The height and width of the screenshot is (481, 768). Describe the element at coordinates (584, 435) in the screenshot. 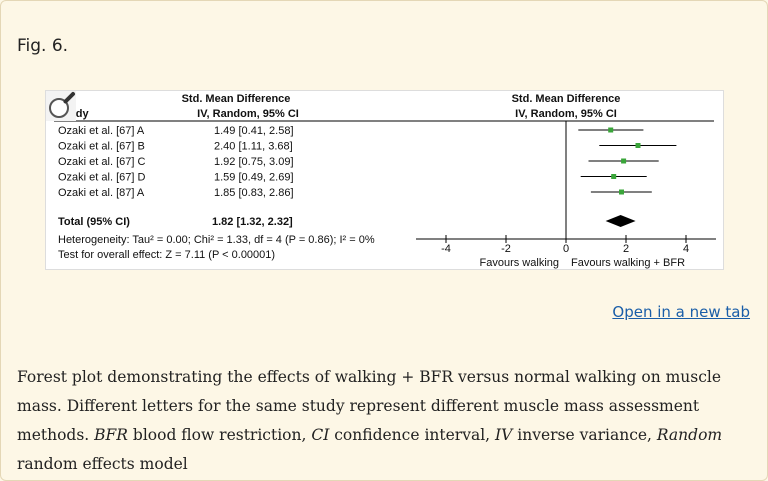

I see `caption-text: inverse variance,` at that location.